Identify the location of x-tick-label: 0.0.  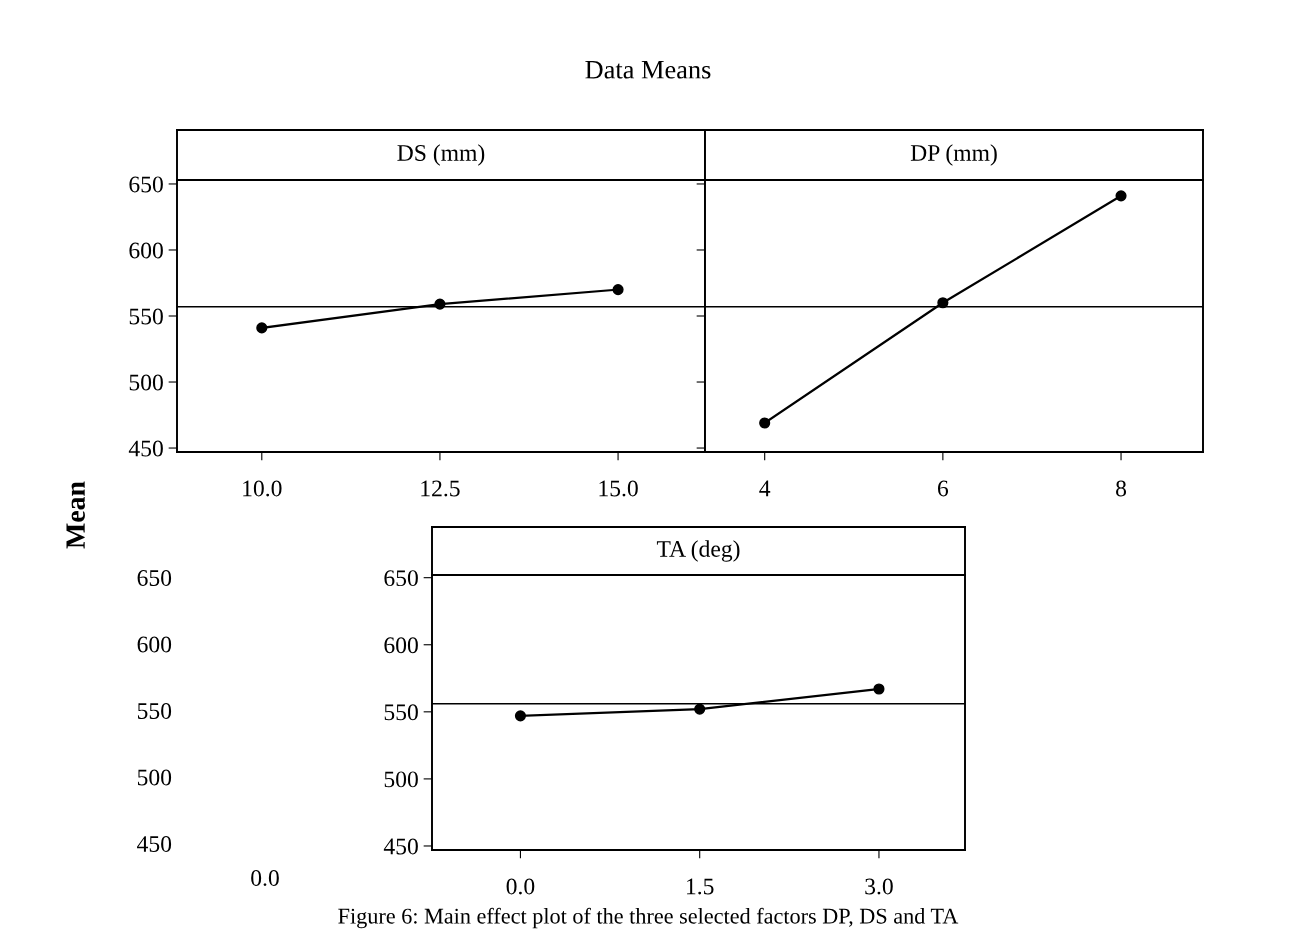
(520, 886).